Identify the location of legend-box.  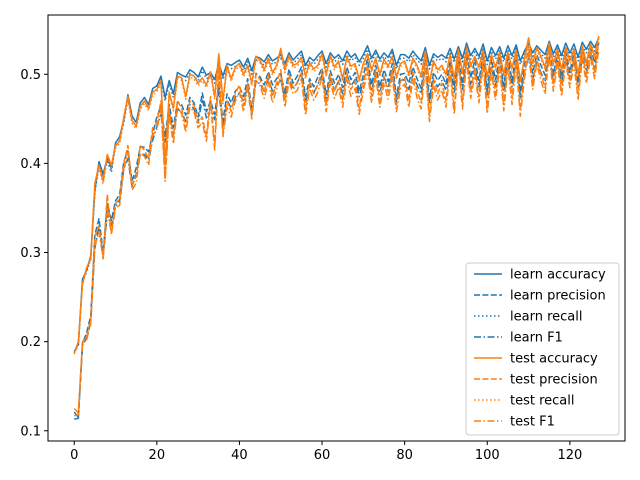
(542, 349).